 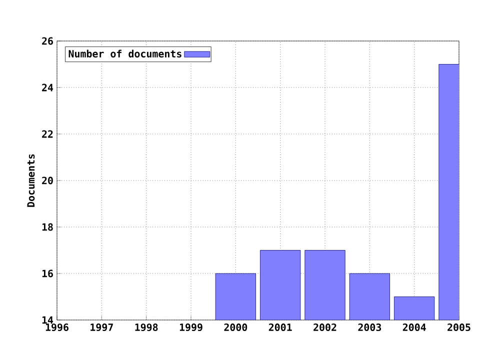 I want to click on y-tick-label: 24, so click(x=48, y=88).